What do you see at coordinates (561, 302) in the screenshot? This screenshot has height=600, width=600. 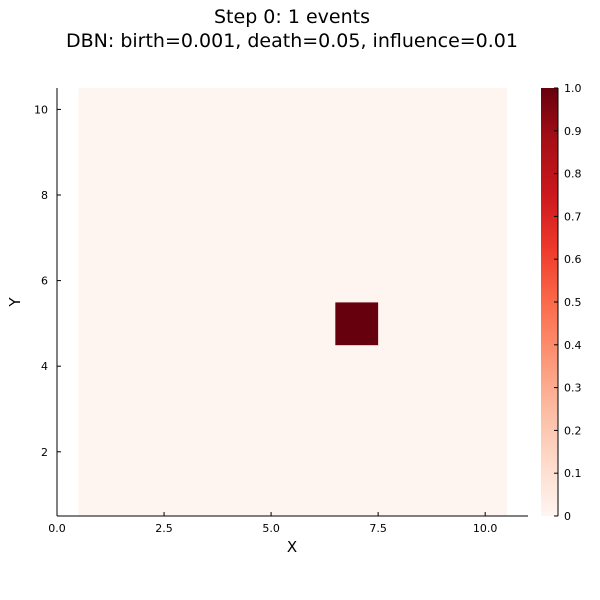 I see `colorbar: 0 0.1 0.2 0.3 0.4 0.5 0.6 0.7 0.8 0.9 1.0` at bounding box center [561, 302].